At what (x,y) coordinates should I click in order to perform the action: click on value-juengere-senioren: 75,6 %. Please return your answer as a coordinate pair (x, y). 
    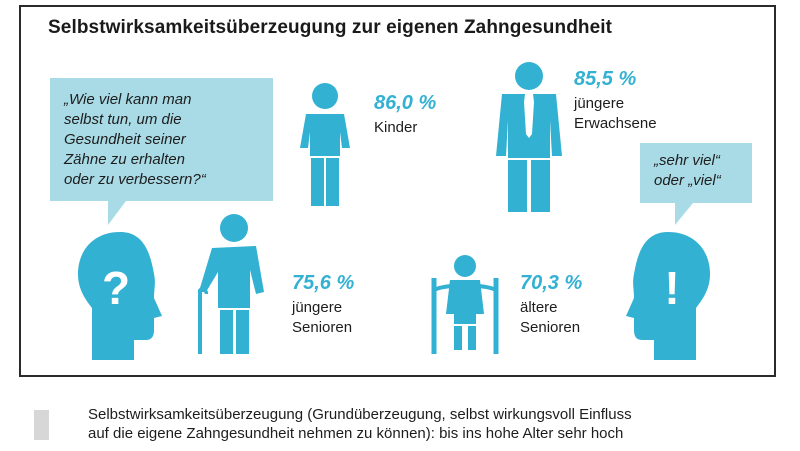
    Looking at the image, I should click on (323, 283).